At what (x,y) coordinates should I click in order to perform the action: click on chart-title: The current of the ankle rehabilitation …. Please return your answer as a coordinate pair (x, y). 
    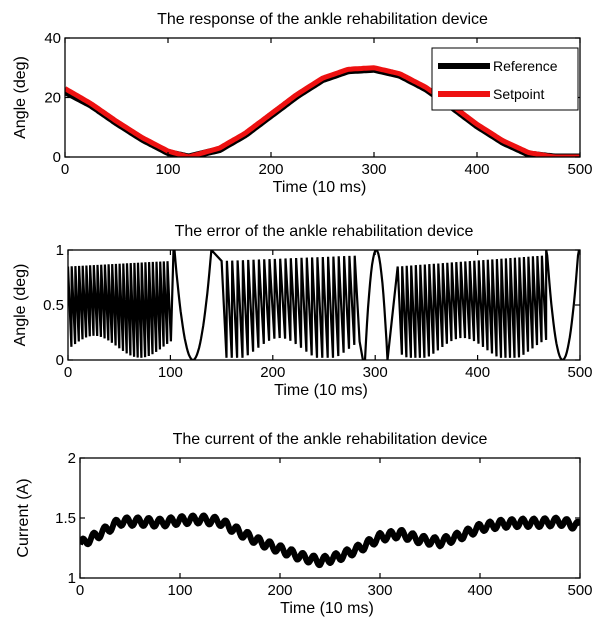
    Looking at the image, I should click on (330, 439).